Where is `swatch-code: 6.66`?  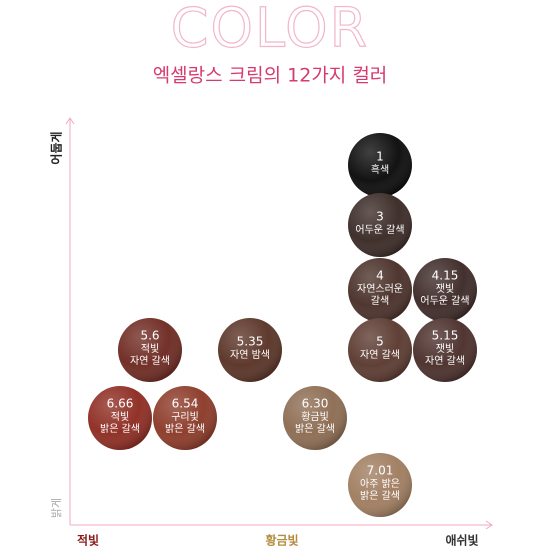 swatch-code: 6.66 is located at coordinates (120, 404).